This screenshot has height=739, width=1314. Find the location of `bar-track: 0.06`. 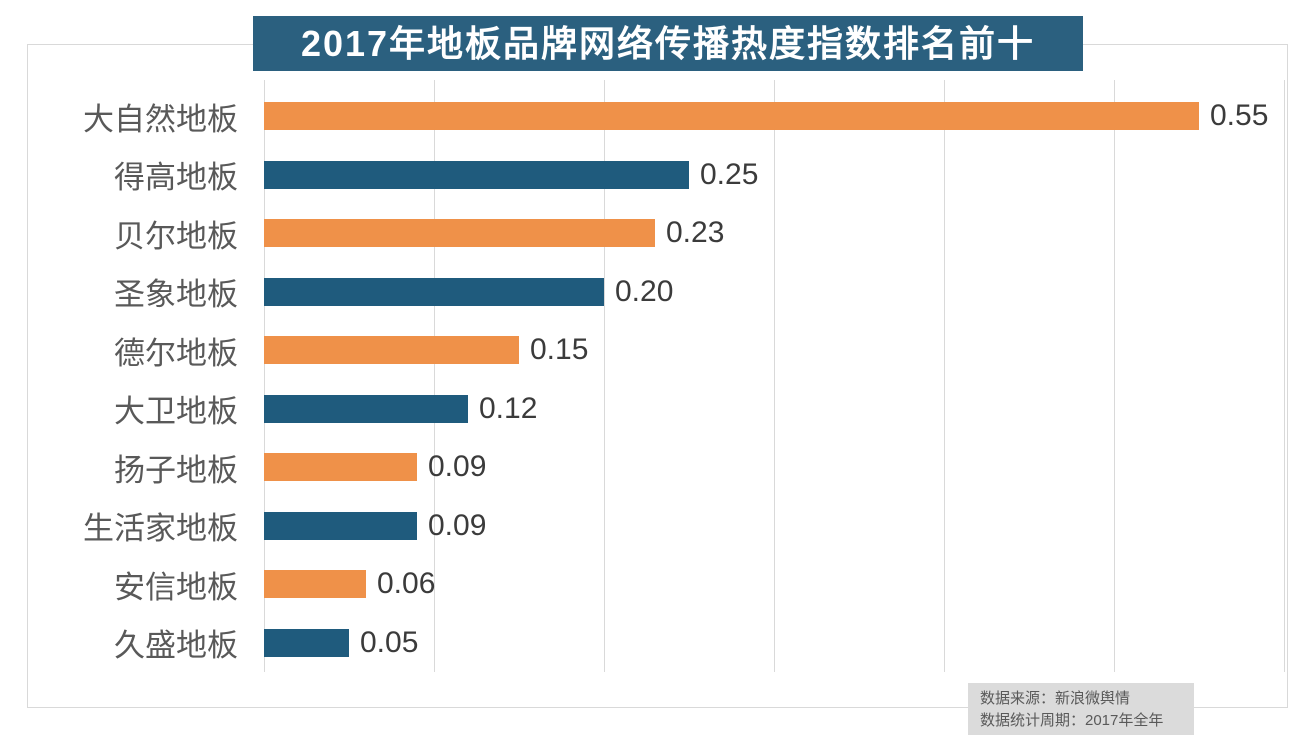

bar-track: 0.06 is located at coordinates (774, 584).